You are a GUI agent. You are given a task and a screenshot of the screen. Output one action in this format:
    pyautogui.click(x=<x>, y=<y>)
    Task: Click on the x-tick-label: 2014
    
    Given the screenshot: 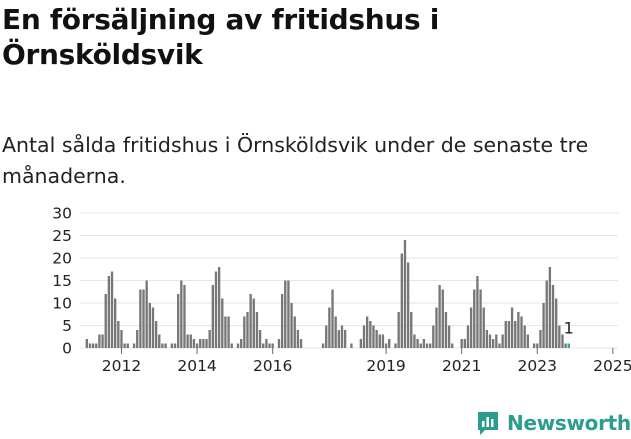 What is the action you would take?
    pyautogui.click(x=196, y=366)
    